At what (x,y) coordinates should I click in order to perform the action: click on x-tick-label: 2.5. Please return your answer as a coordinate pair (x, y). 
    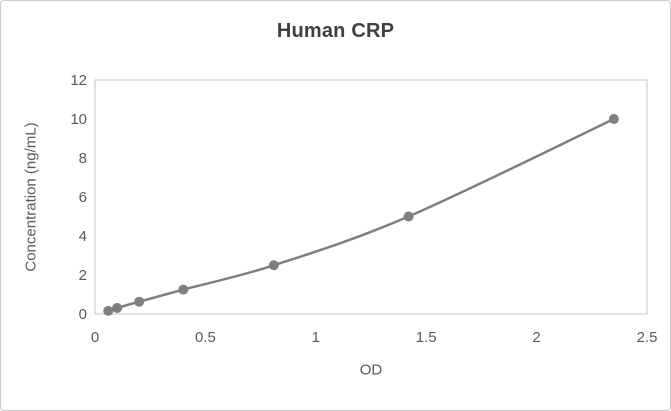
    Looking at the image, I should click on (647, 337).